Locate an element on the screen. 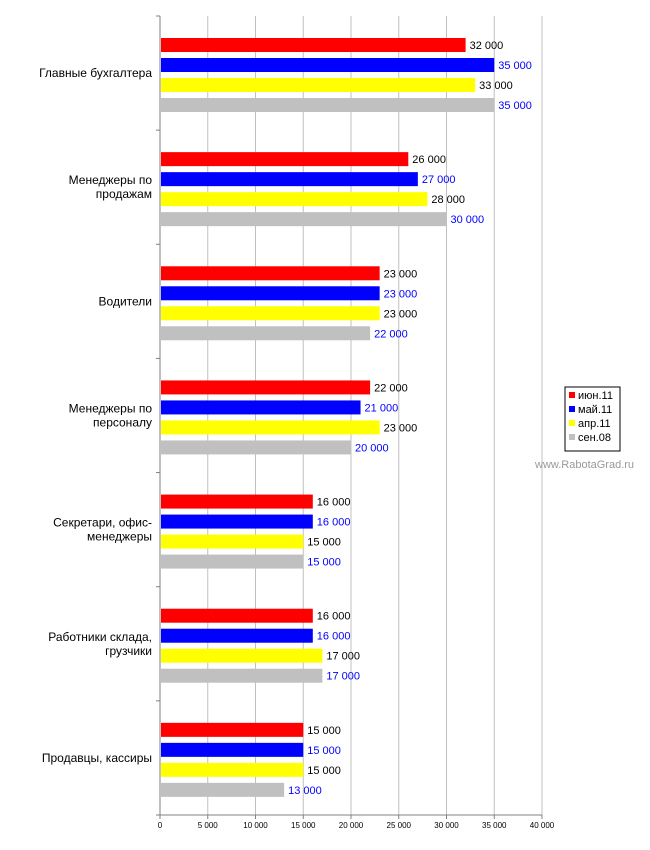 This screenshot has width=650, height=850. category-label-line: Продавцы, кассиры is located at coordinates (97, 758).